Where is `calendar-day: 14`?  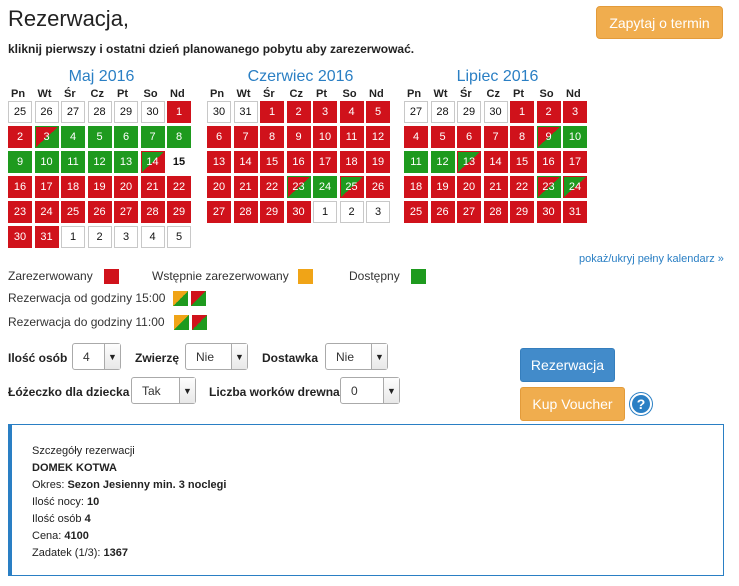
calendar-day: 14 is located at coordinates (152, 162).